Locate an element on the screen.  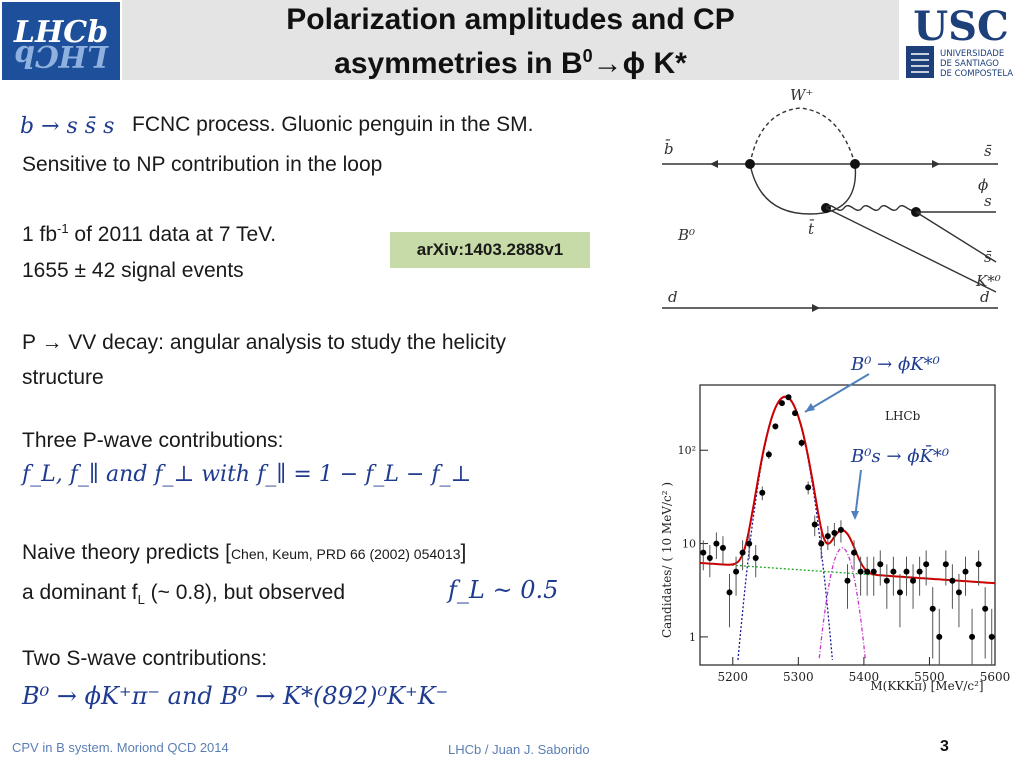
plot-frame is located at coordinates (847, 525).